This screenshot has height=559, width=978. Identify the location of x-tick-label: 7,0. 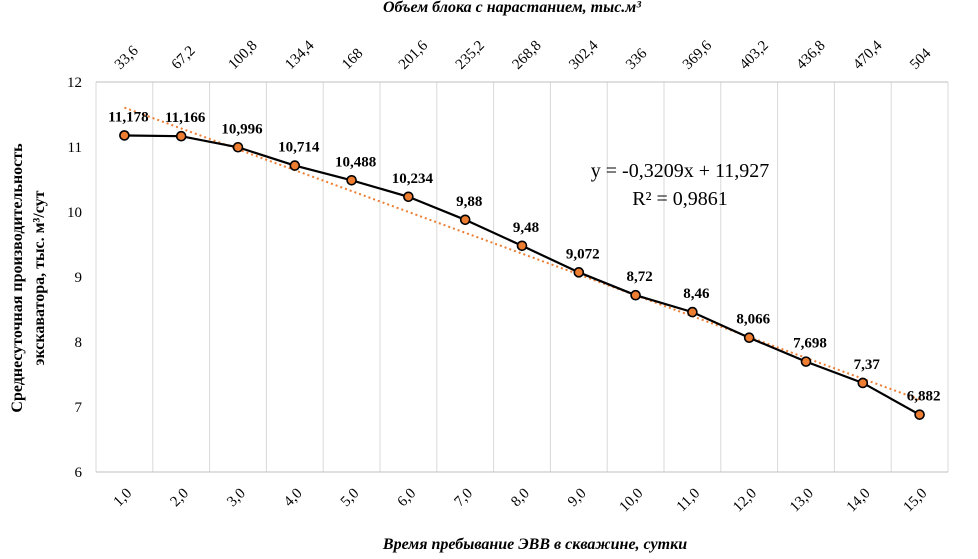
(463, 498).